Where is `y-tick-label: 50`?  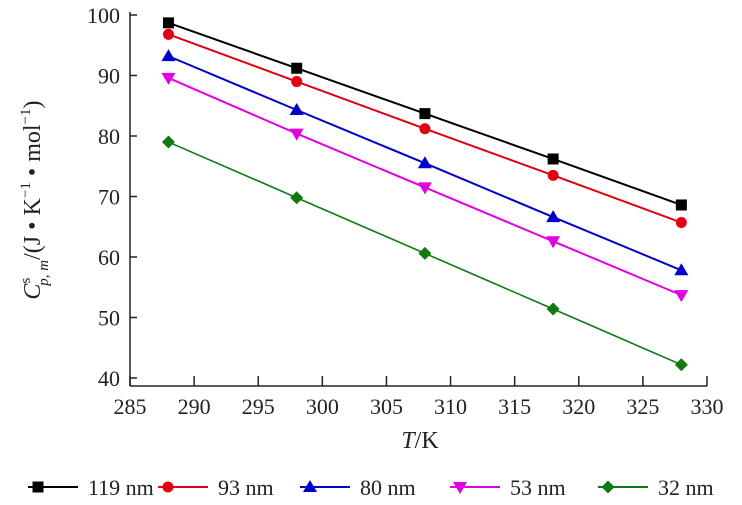
y-tick-label: 50 is located at coordinates (109, 318).